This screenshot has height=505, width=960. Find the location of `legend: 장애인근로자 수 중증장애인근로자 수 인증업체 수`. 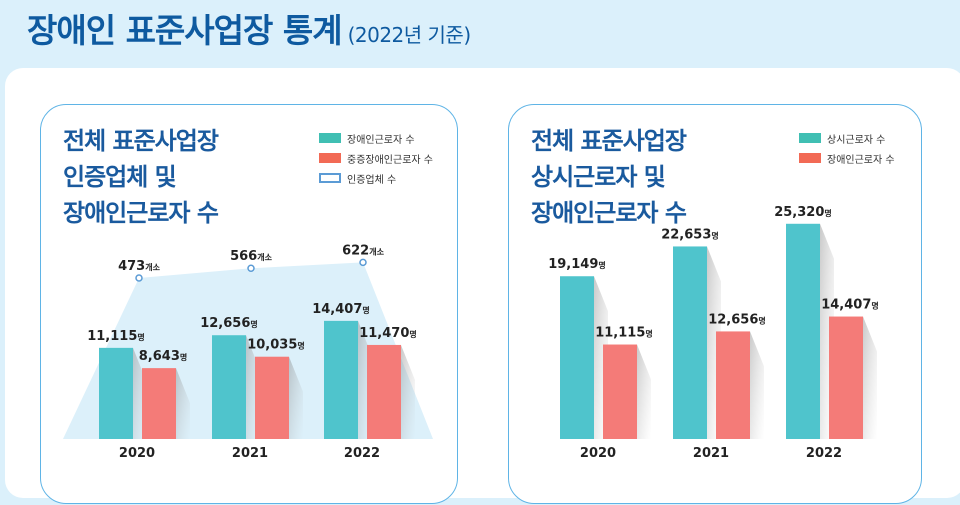

legend: 장애인근로자 수 중증장애인근로자 수 인증업체 수 is located at coordinates (376, 158).